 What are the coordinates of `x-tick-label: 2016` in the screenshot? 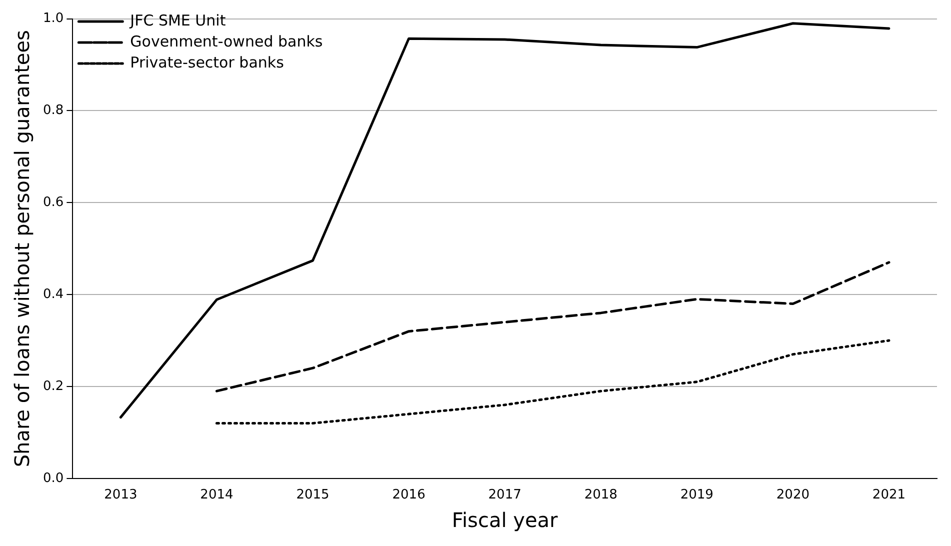 It's located at (409, 495).